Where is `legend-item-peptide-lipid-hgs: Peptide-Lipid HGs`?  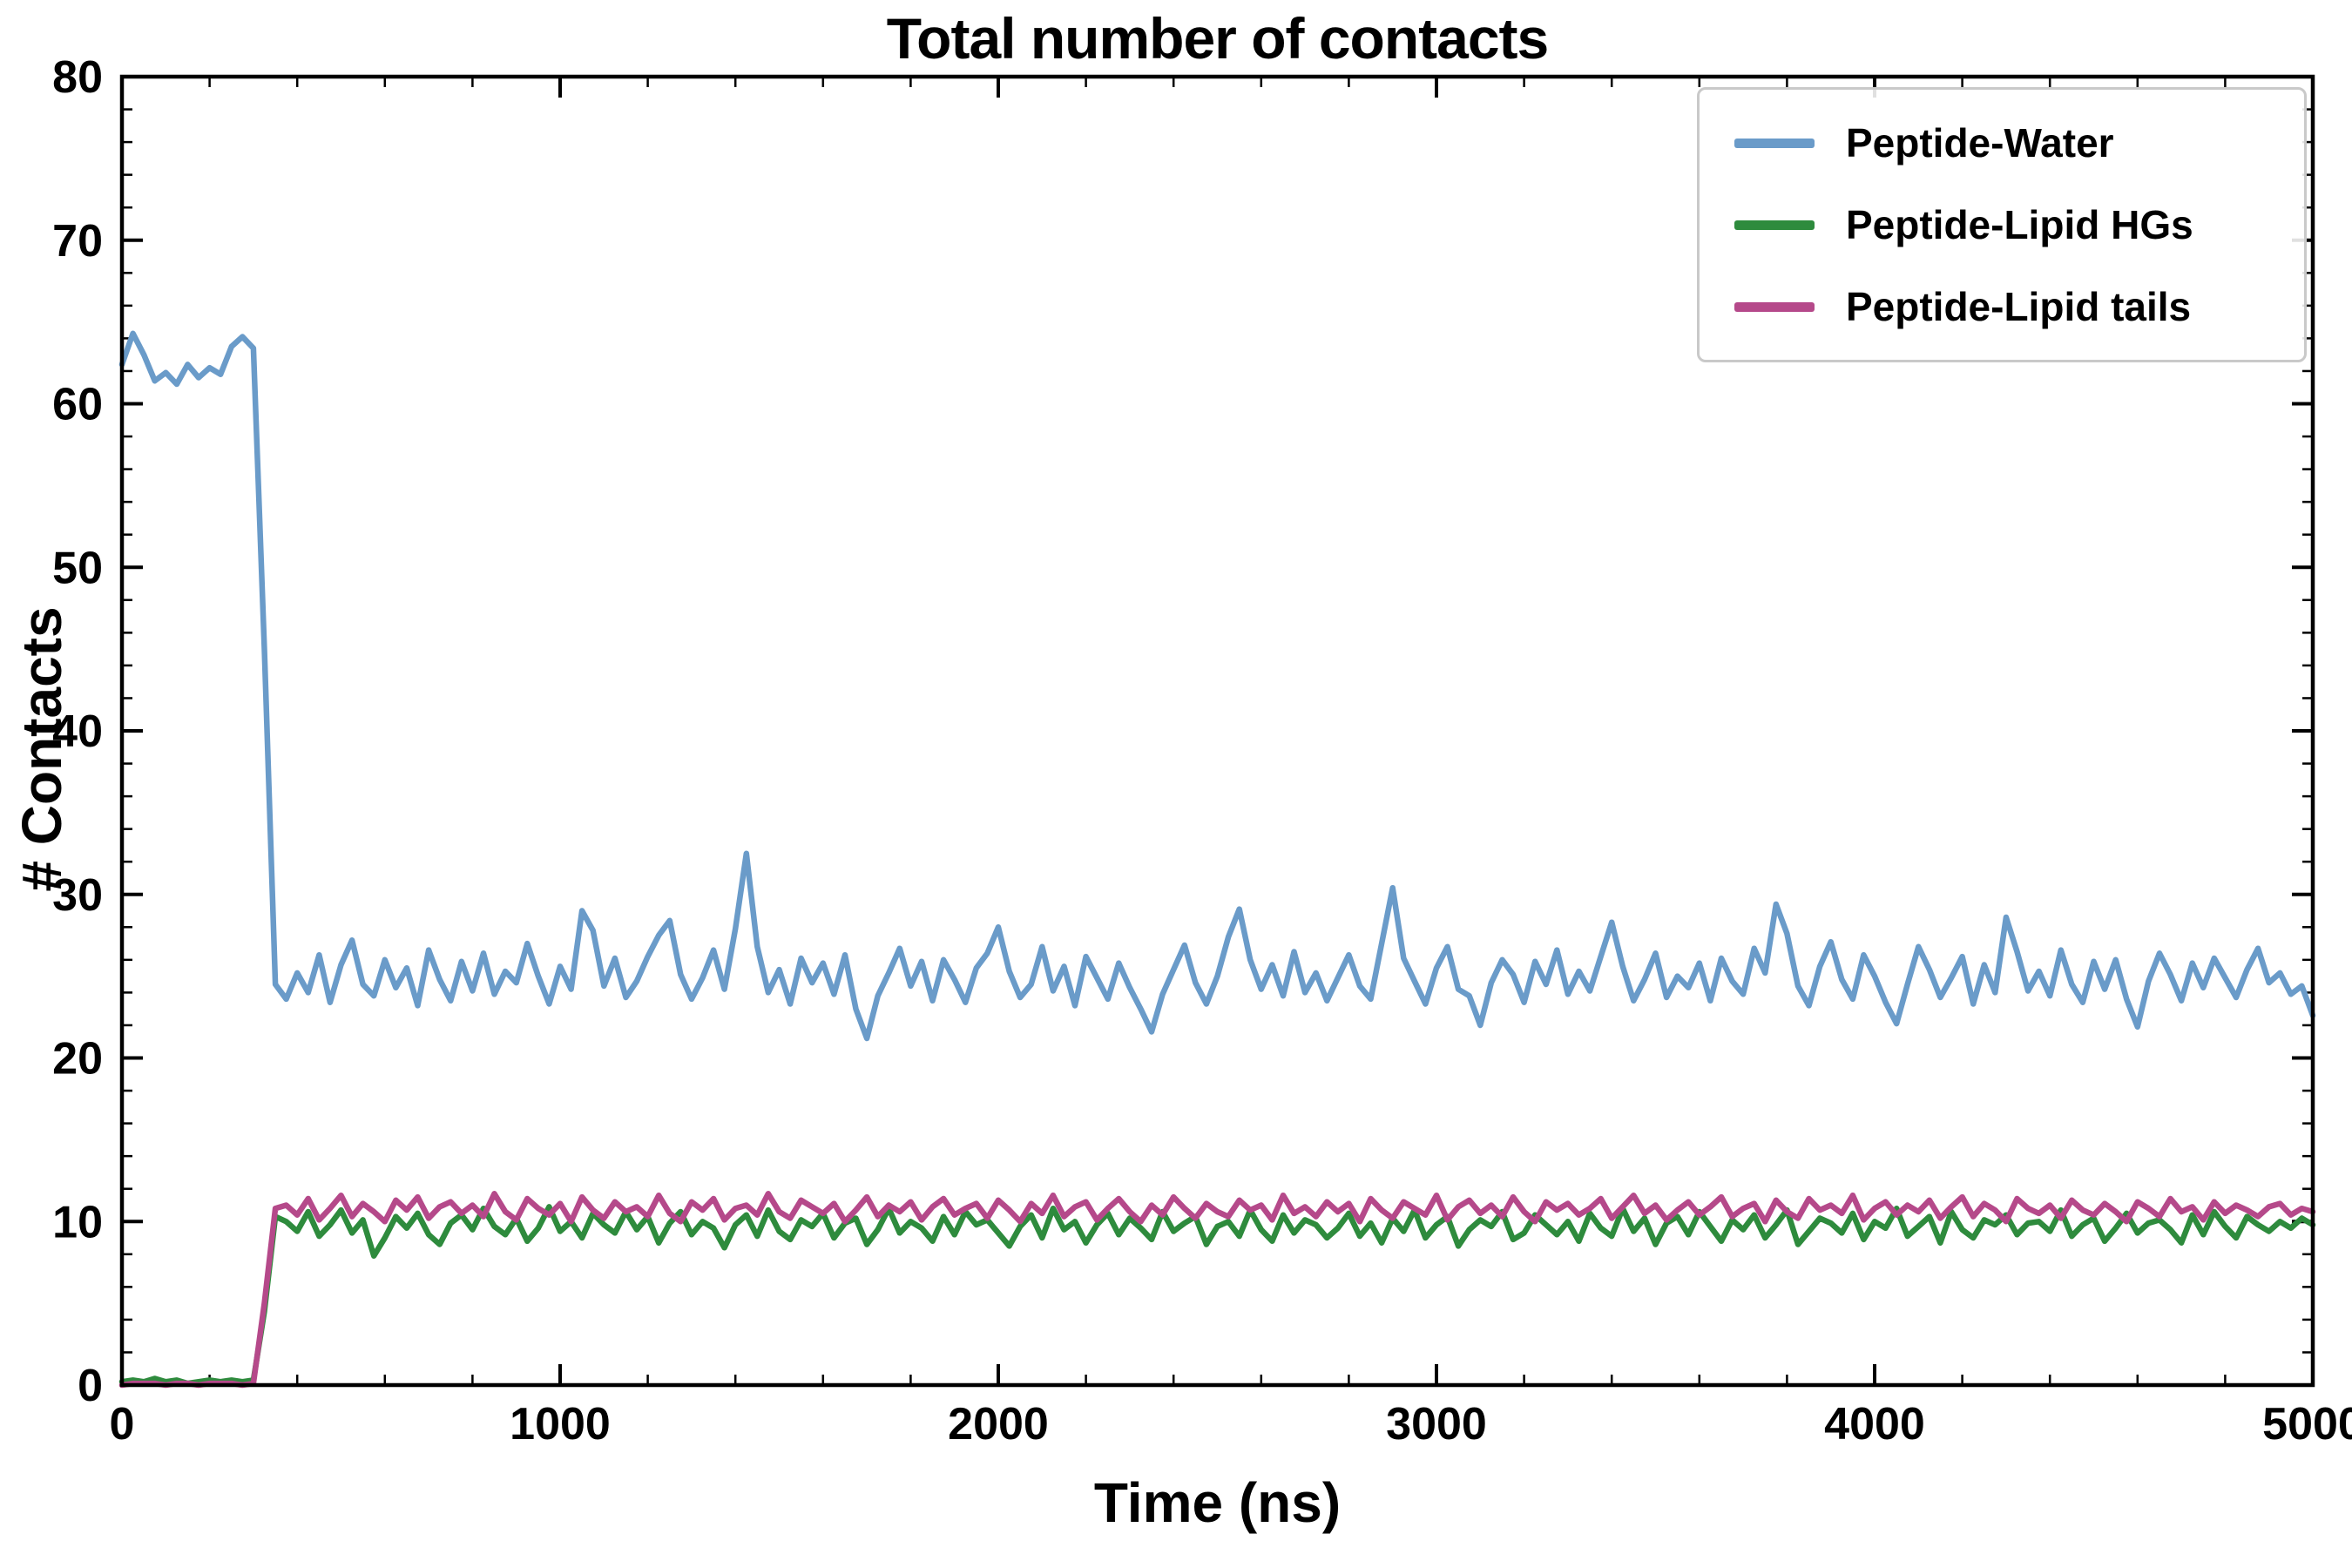
legend-item-peptide-lipid-hgs: Peptide-Lipid HGs is located at coordinates (2001, 225).